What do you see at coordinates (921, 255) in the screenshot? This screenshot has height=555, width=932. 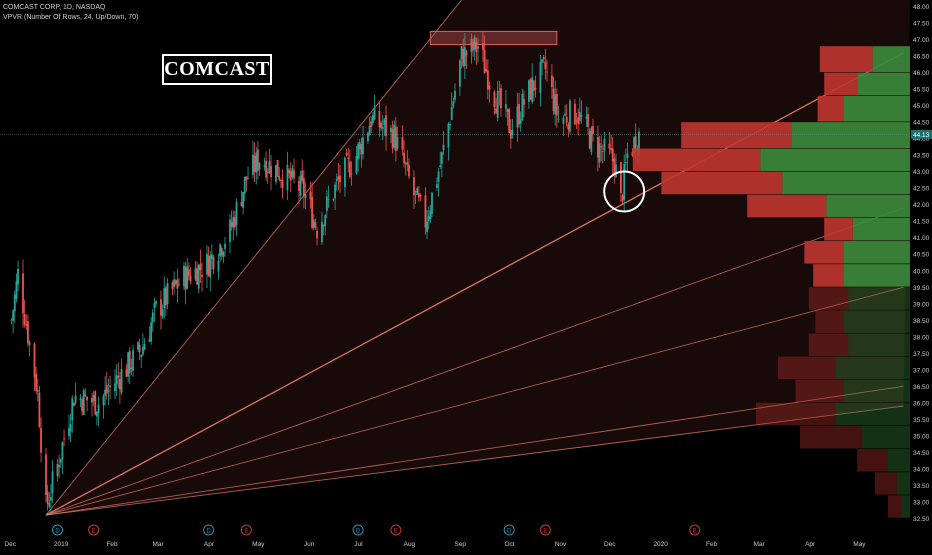 I see `price-tick-label: 40.50` at bounding box center [921, 255].